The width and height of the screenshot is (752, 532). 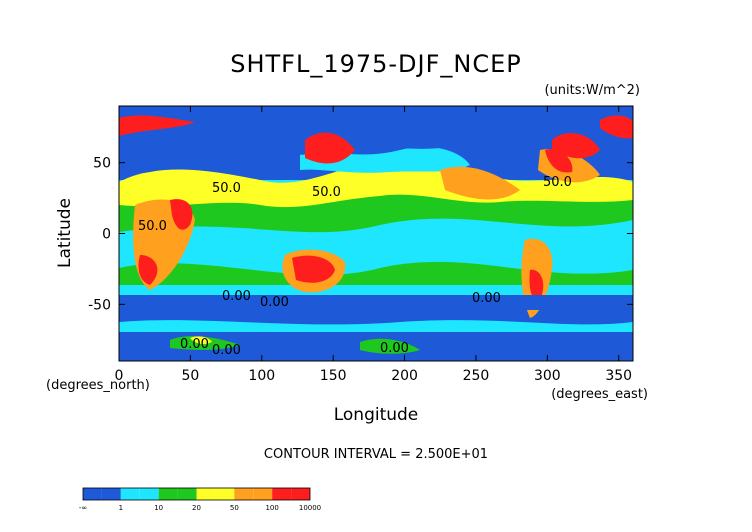 What do you see at coordinates (376, 415) in the screenshot?
I see `x-axis-label: Longitude` at bounding box center [376, 415].